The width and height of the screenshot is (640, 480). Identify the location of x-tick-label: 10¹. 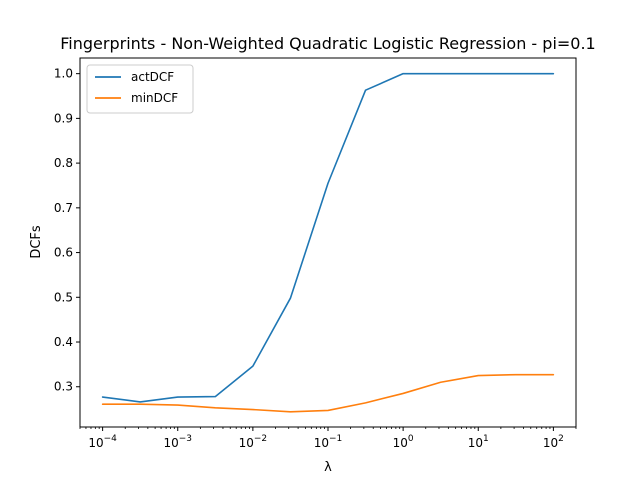
(478, 442).